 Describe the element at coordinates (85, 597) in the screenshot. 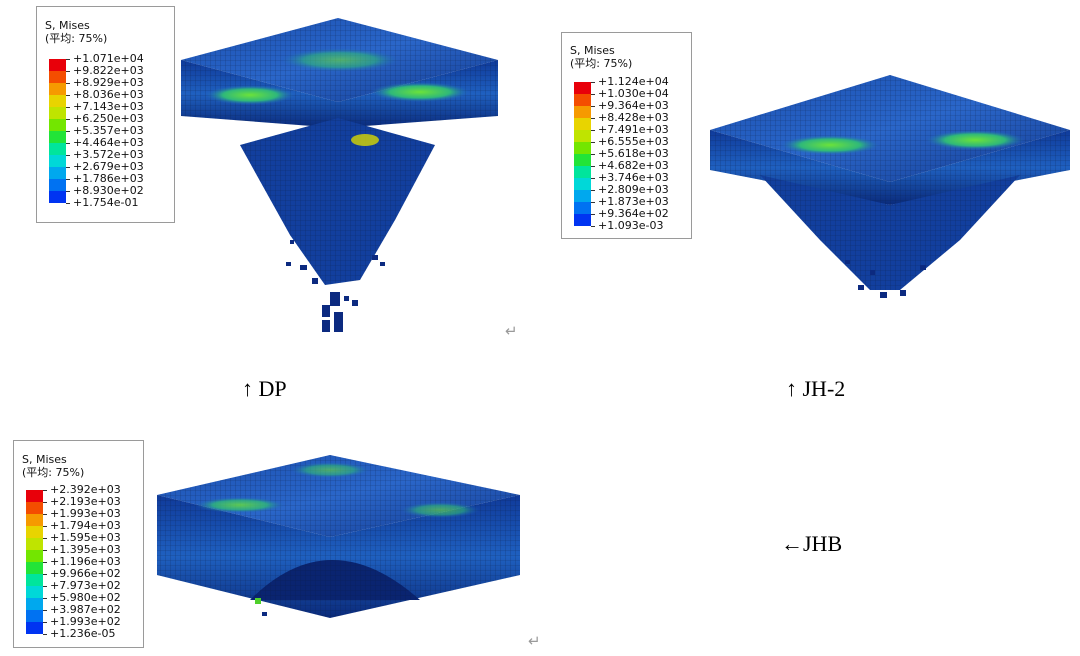

I see `legend-value: +5.980e+02` at that location.